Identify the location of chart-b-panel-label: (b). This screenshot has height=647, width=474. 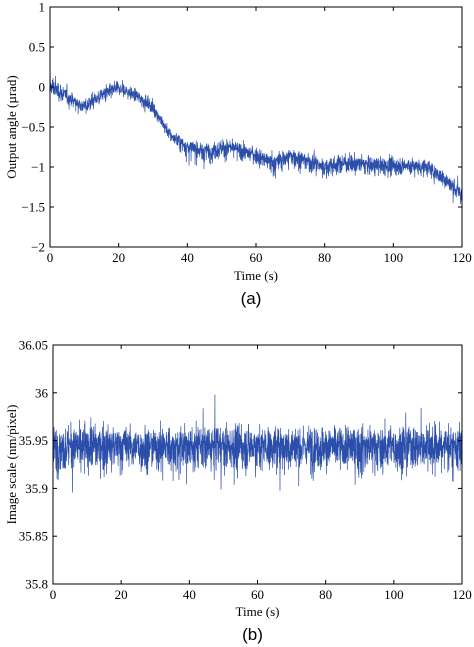
(252, 634).